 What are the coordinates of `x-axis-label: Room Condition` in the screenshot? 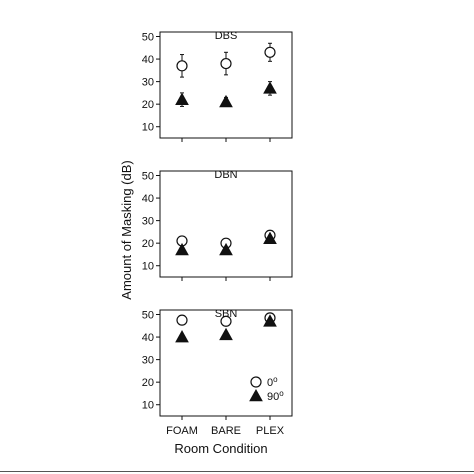 It's located at (220, 448).